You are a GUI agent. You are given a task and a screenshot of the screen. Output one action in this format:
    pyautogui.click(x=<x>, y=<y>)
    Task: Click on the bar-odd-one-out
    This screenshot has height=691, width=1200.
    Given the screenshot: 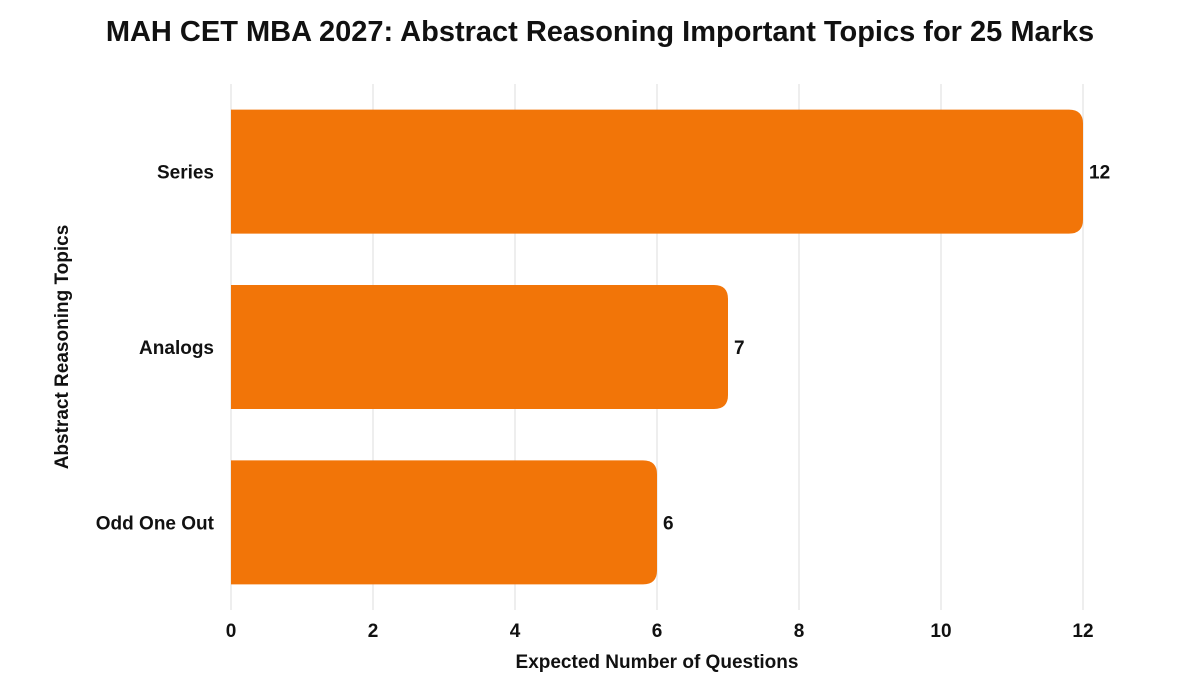 What is the action you would take?
    pyautogui.click(x=444, y=522)
    